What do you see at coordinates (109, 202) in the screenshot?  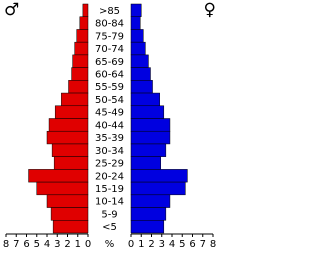 I see `age-label: 10-14` at bounding box center [109, 202].